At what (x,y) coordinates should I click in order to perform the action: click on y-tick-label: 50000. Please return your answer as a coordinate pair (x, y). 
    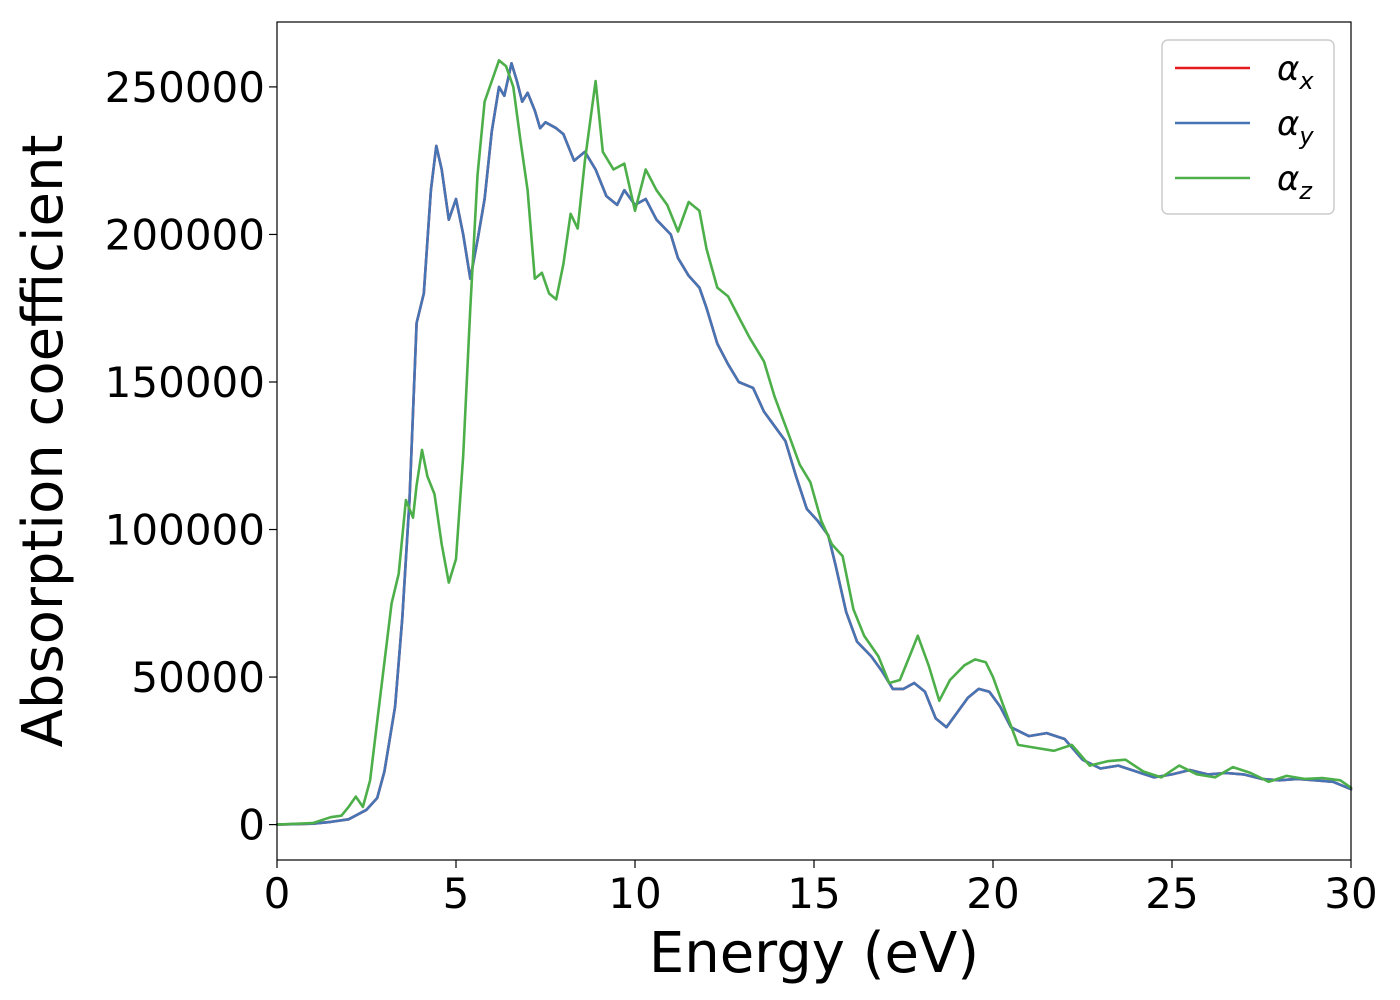
    Looking at the image, I should click on (198, 677).